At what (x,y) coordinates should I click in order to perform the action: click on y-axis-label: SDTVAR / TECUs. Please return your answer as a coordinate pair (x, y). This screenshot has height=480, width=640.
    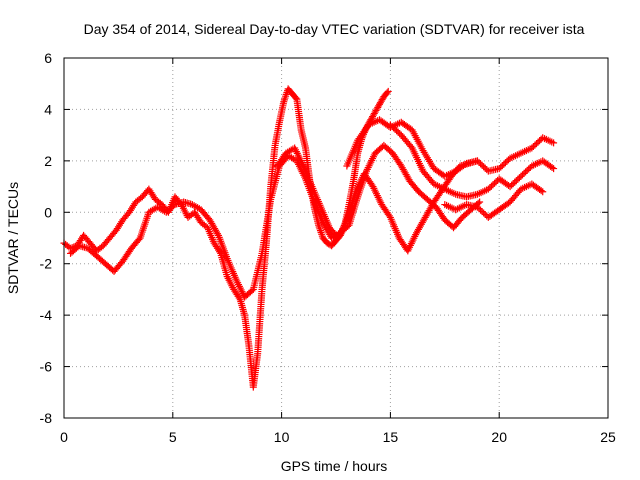
    Looking at the image, I should click on (13, 238).